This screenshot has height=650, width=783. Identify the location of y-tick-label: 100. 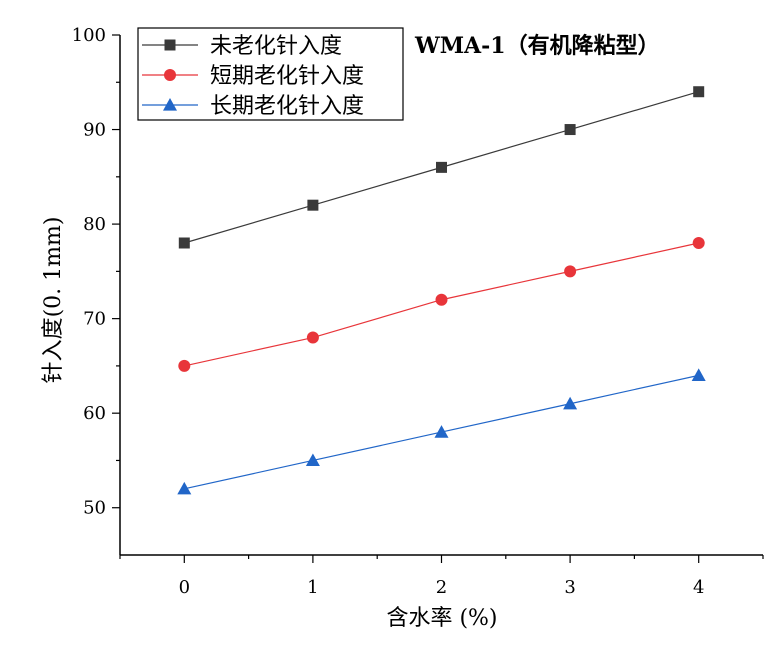
(89, 35).